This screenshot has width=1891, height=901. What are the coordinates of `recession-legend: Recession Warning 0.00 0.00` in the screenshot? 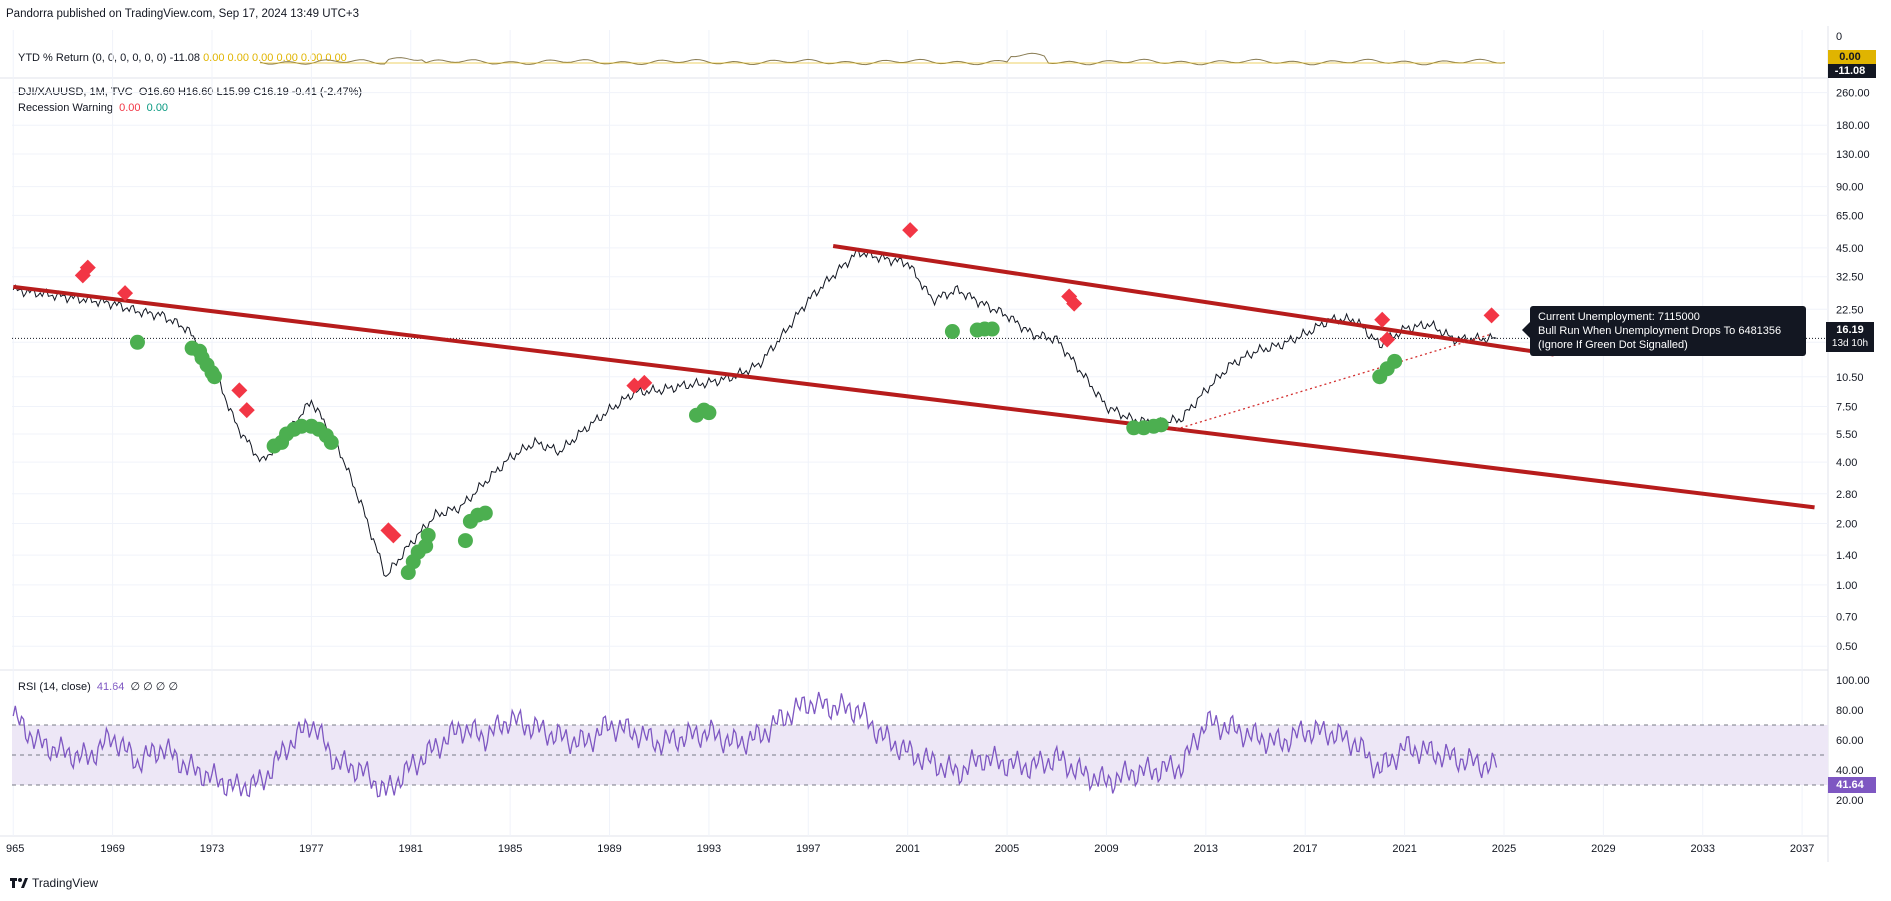 It's located at (93, 108).